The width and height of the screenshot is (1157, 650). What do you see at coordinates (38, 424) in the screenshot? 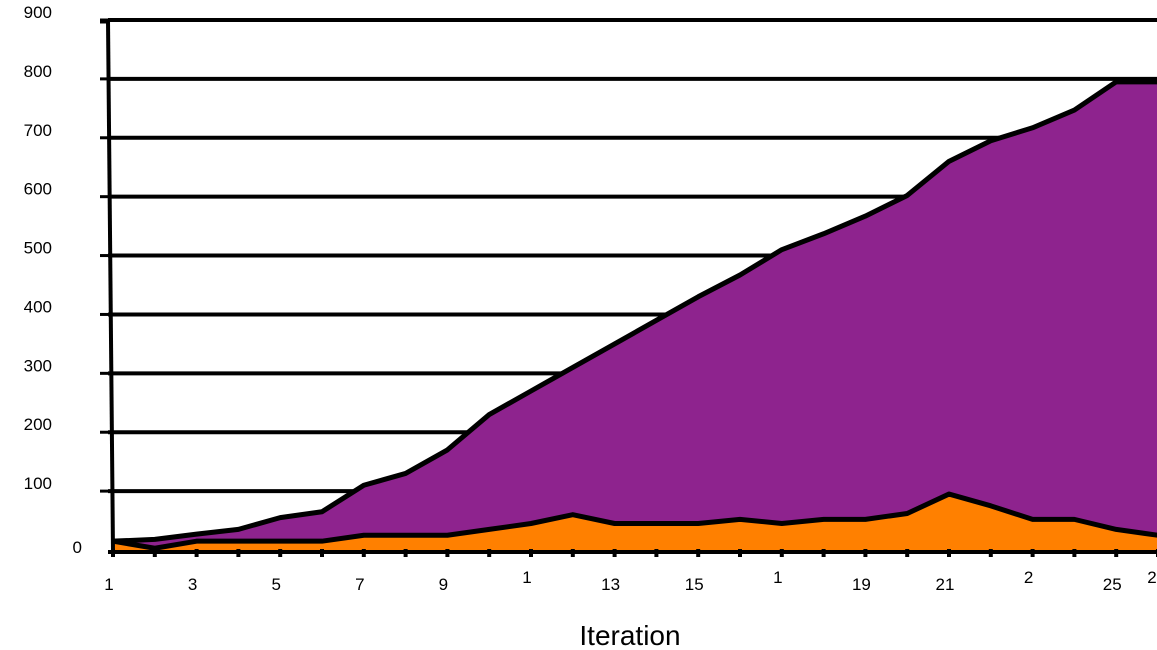
I see `y-tick-label-200: 200` at bounding box center [38, 424].